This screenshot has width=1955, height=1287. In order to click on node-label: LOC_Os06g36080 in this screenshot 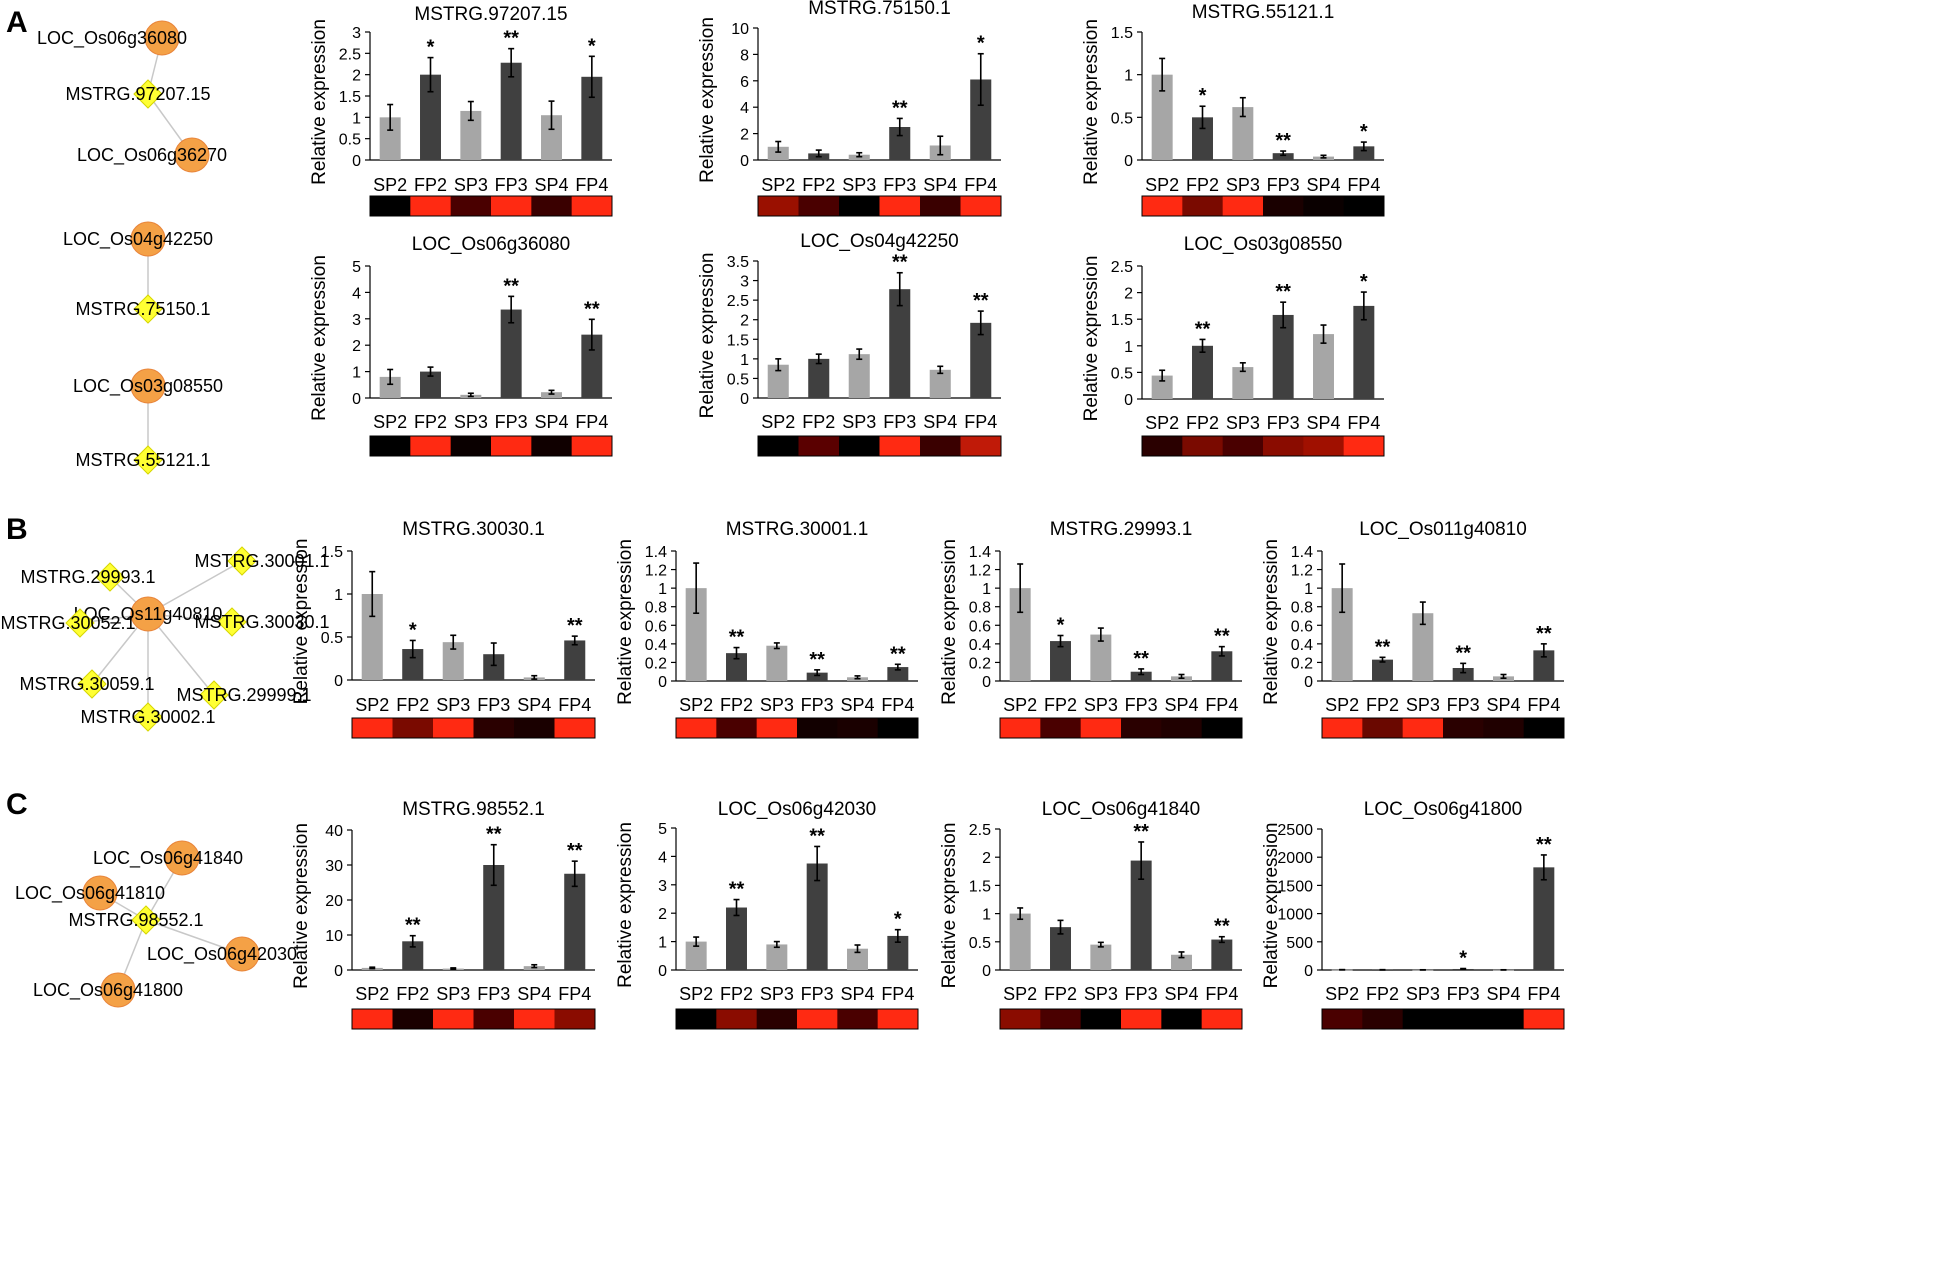, I will do `click(112, 38)`.